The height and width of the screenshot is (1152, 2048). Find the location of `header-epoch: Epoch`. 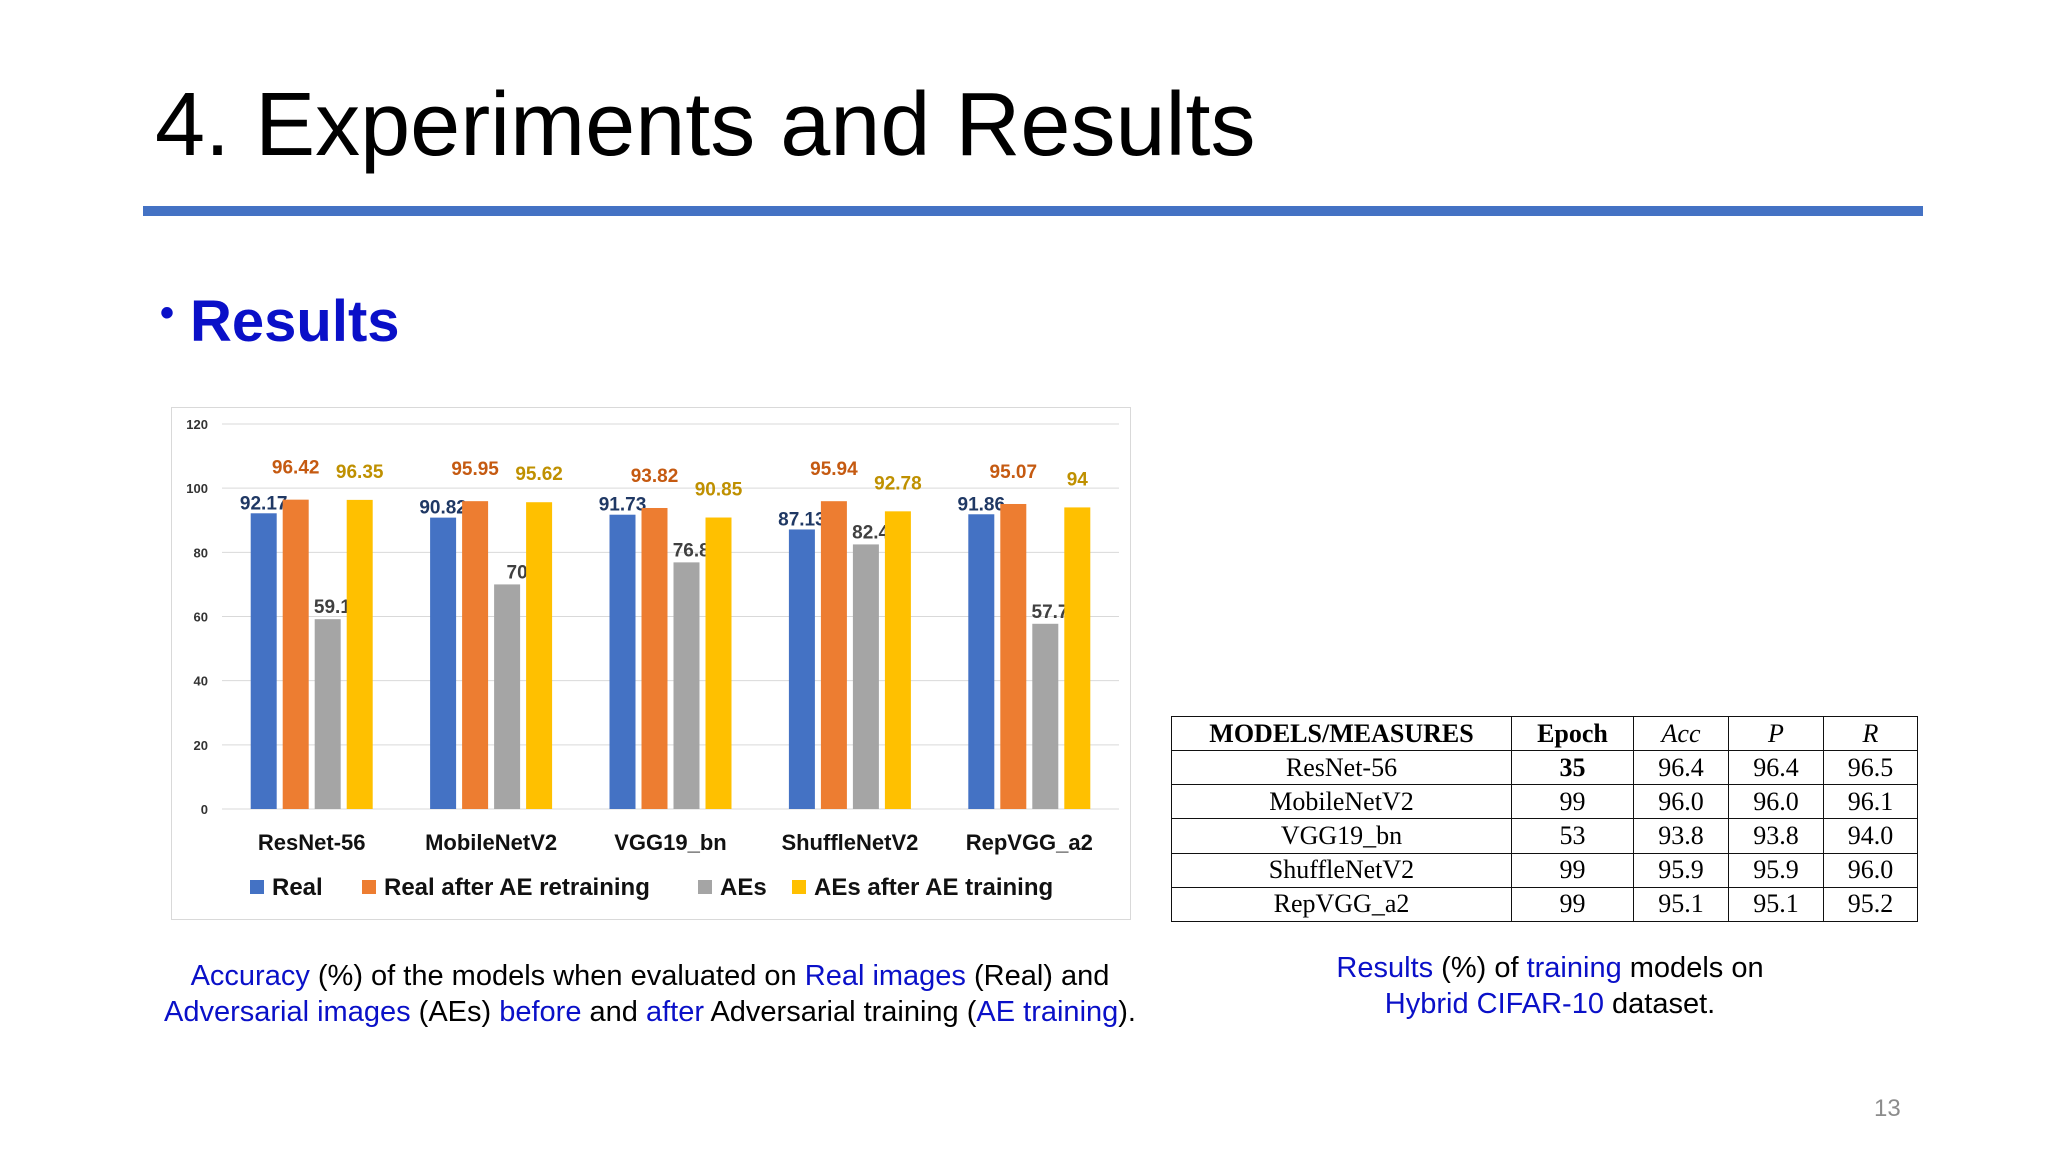

header-epoch: Epoch is located at coordinates (1572, 733).